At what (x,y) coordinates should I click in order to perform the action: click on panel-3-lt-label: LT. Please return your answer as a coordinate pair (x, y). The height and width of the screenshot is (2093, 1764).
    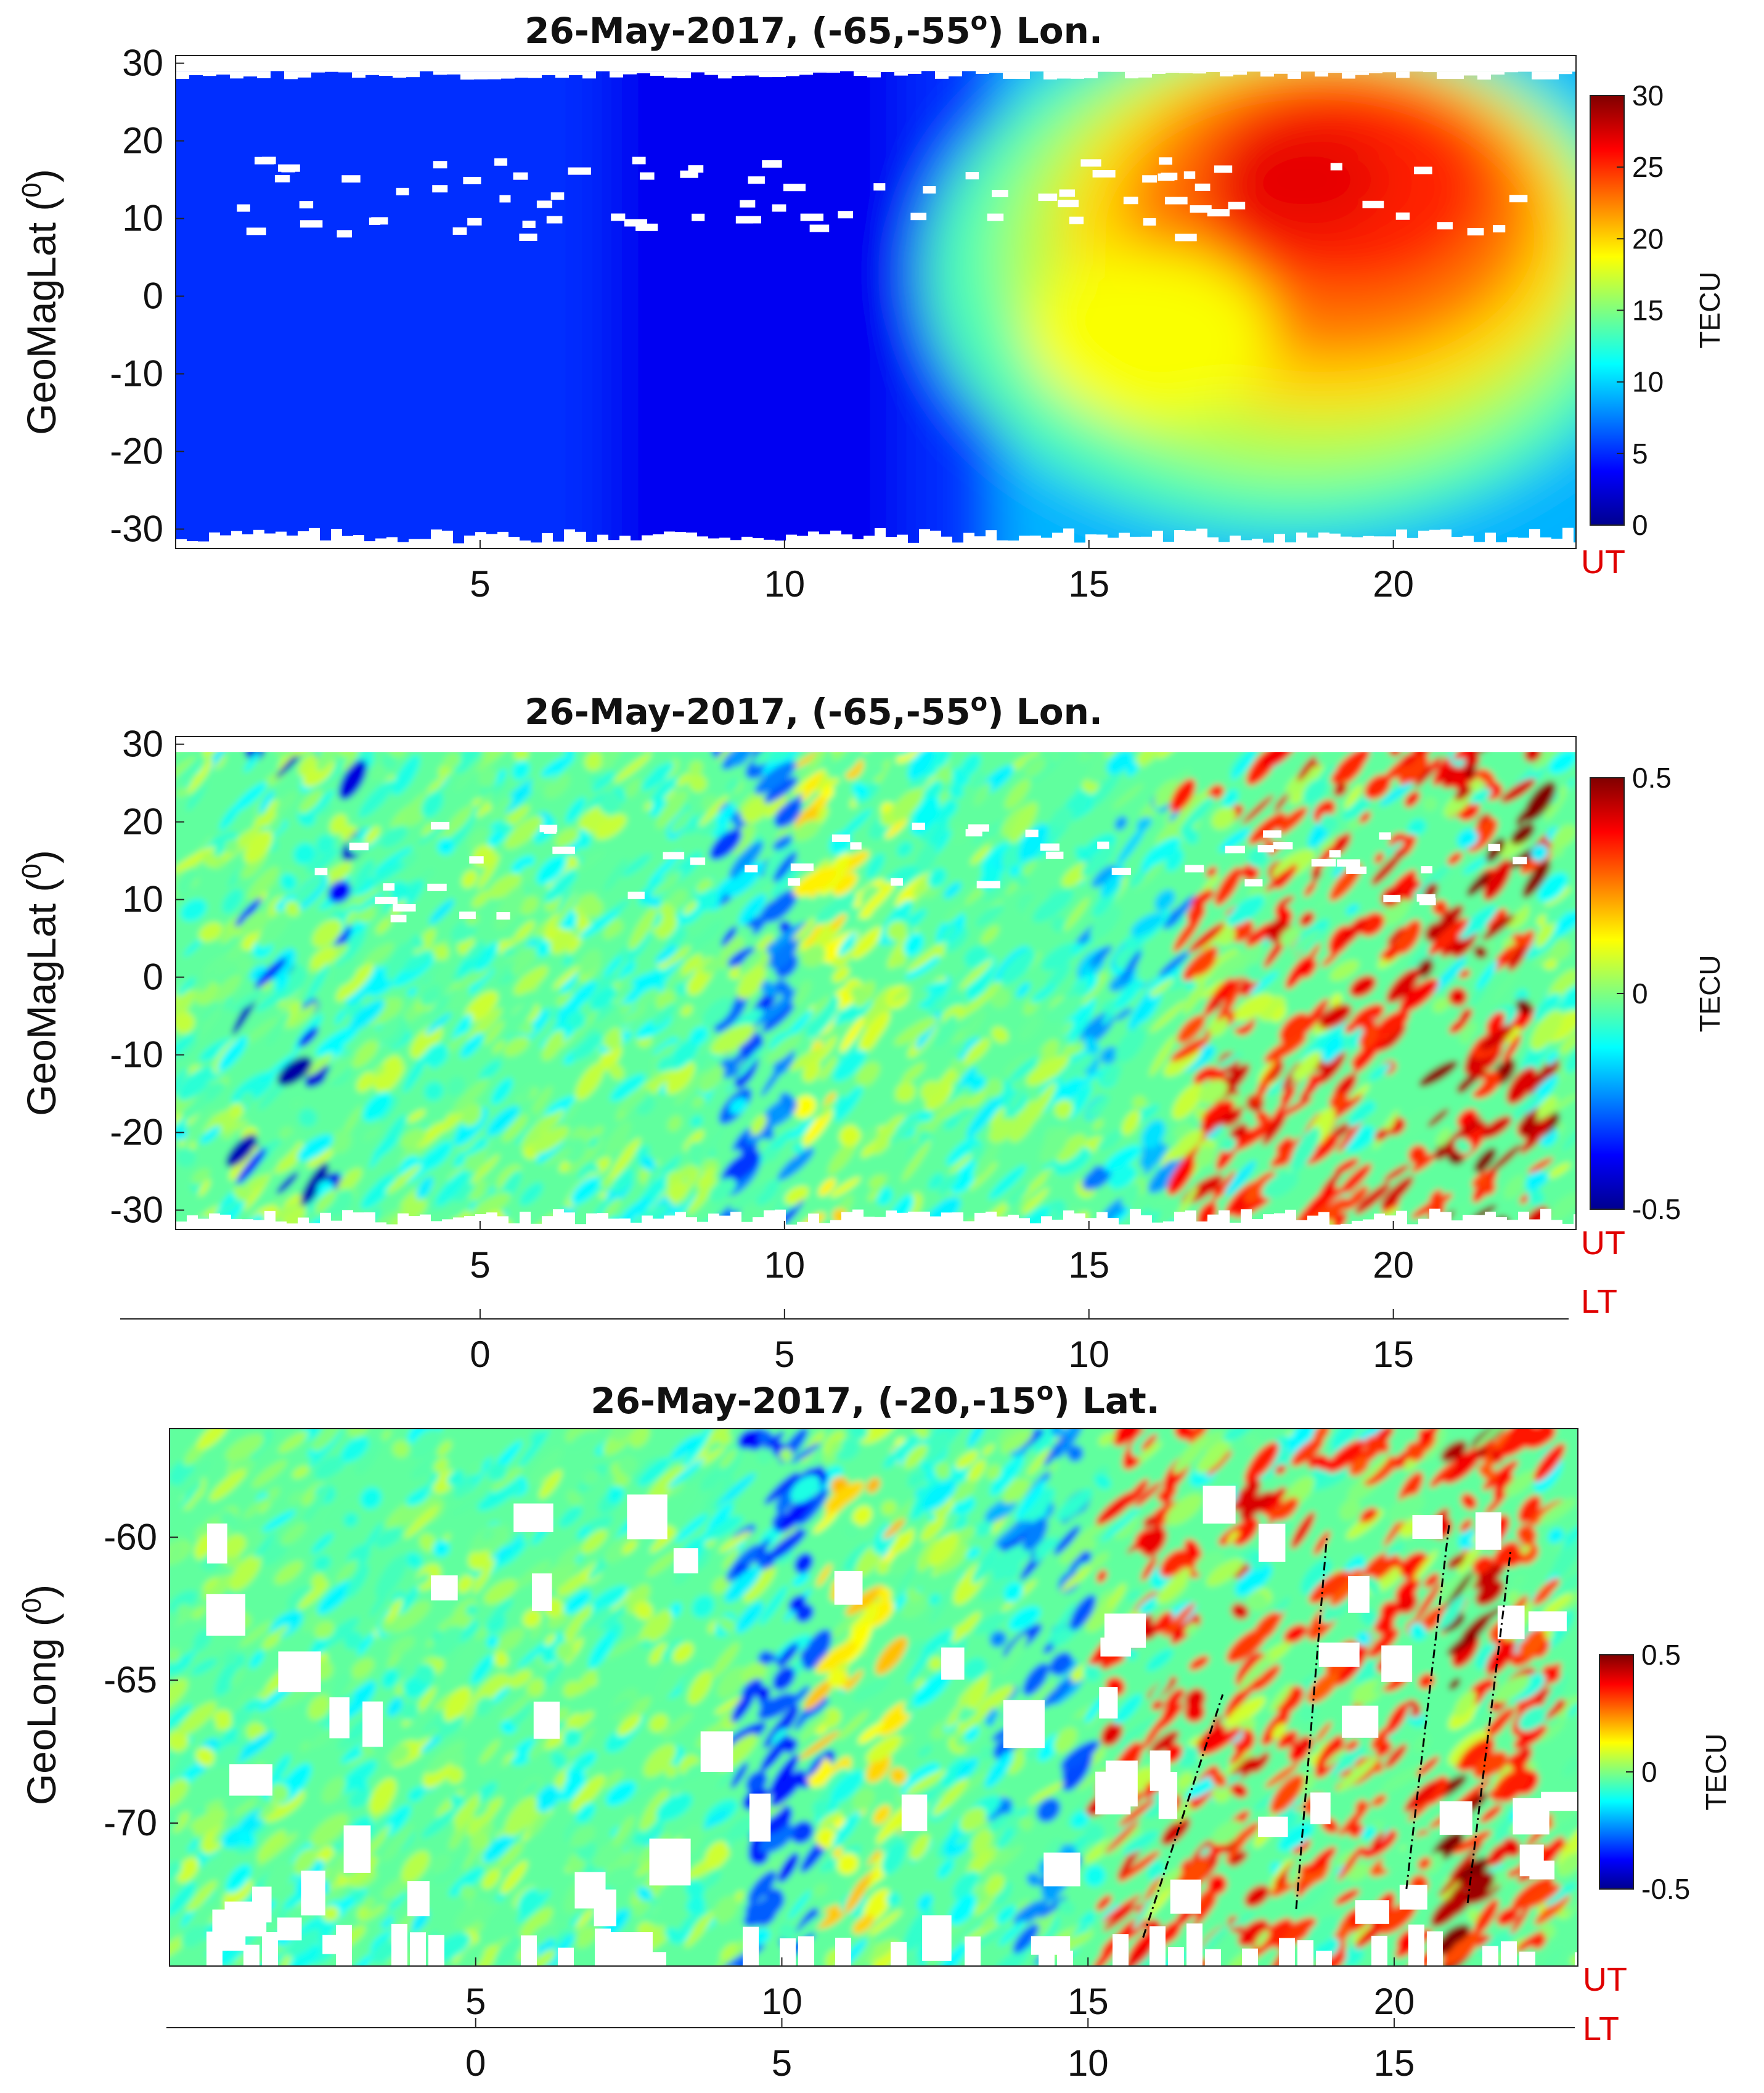
    Looking at the image, I should click on (1601, 2028).